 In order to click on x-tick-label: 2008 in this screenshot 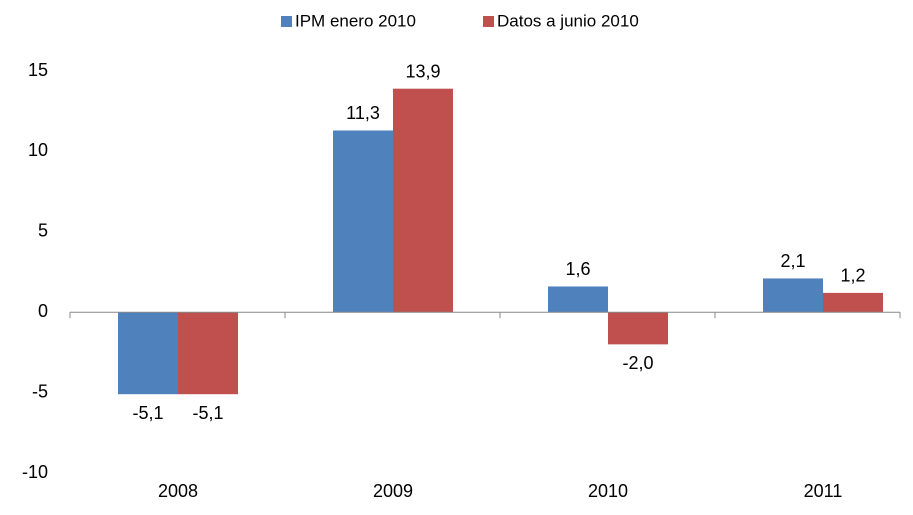, I will do `click(178, 491)`.